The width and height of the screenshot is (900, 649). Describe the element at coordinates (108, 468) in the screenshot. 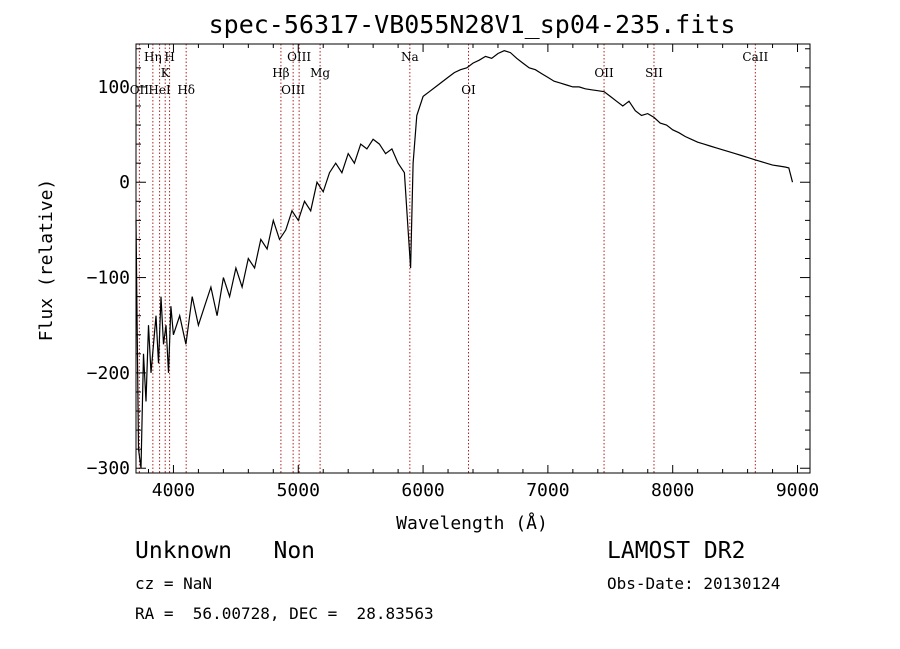

I see `y-tick-label: −300` at that location.